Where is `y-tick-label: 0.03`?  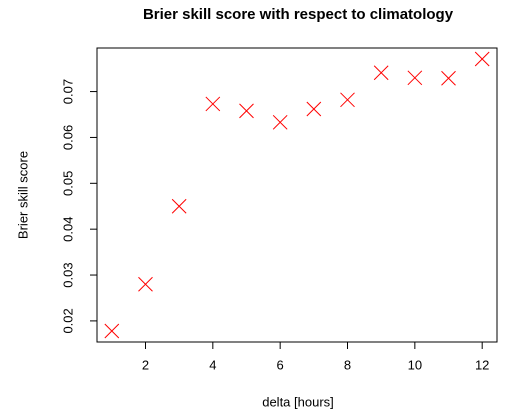 y-tick-label: 0.03 is located at coordinates (67, 274).